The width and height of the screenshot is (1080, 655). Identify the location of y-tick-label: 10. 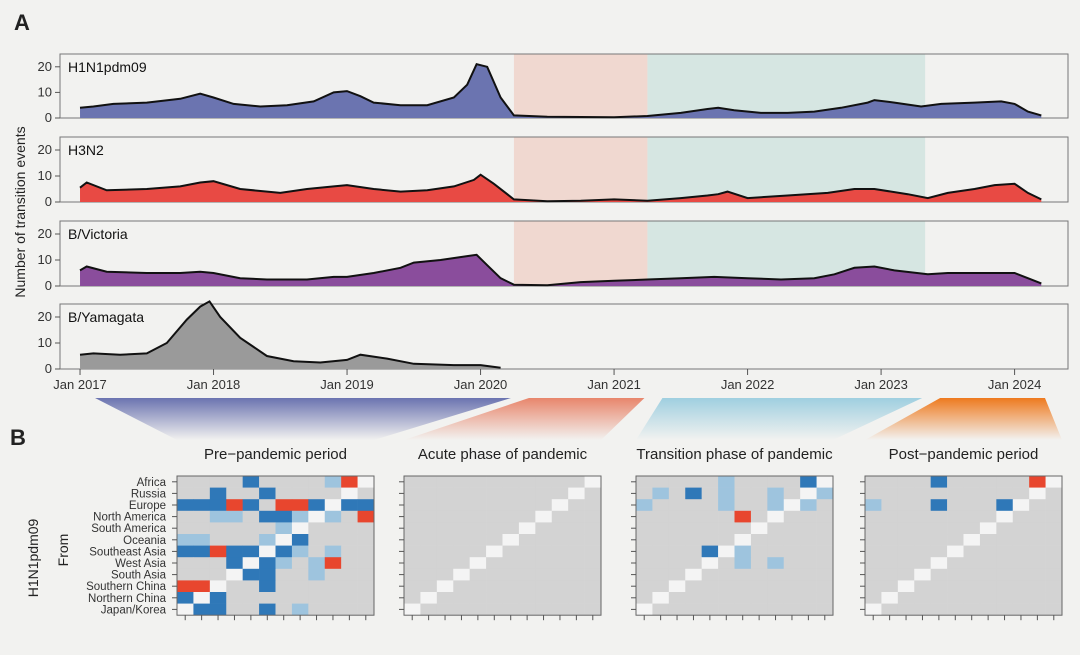
(45, 91).